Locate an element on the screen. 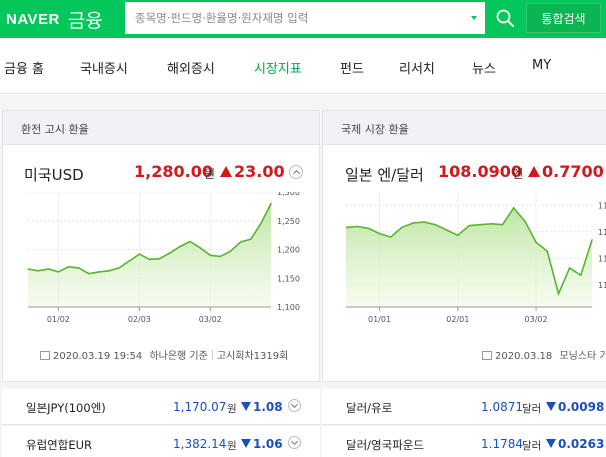 The width and height of the screenshot is (606, 457). panel-heading-text: 환전 고시 환율 is located at coordinates (55, 129).